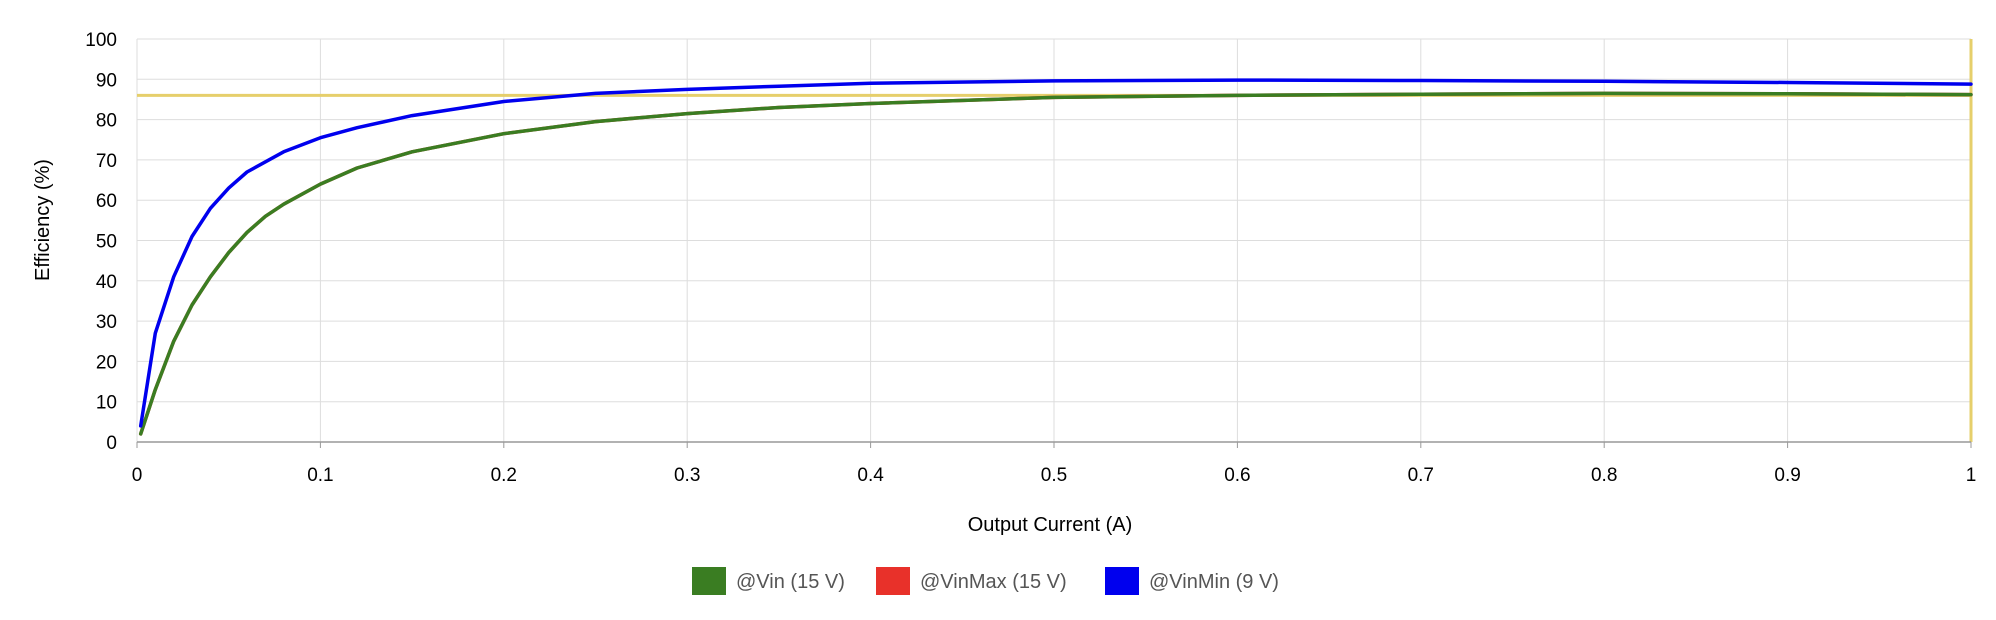  I want to click on x-tick-label: 0.1, so click(320, 475).